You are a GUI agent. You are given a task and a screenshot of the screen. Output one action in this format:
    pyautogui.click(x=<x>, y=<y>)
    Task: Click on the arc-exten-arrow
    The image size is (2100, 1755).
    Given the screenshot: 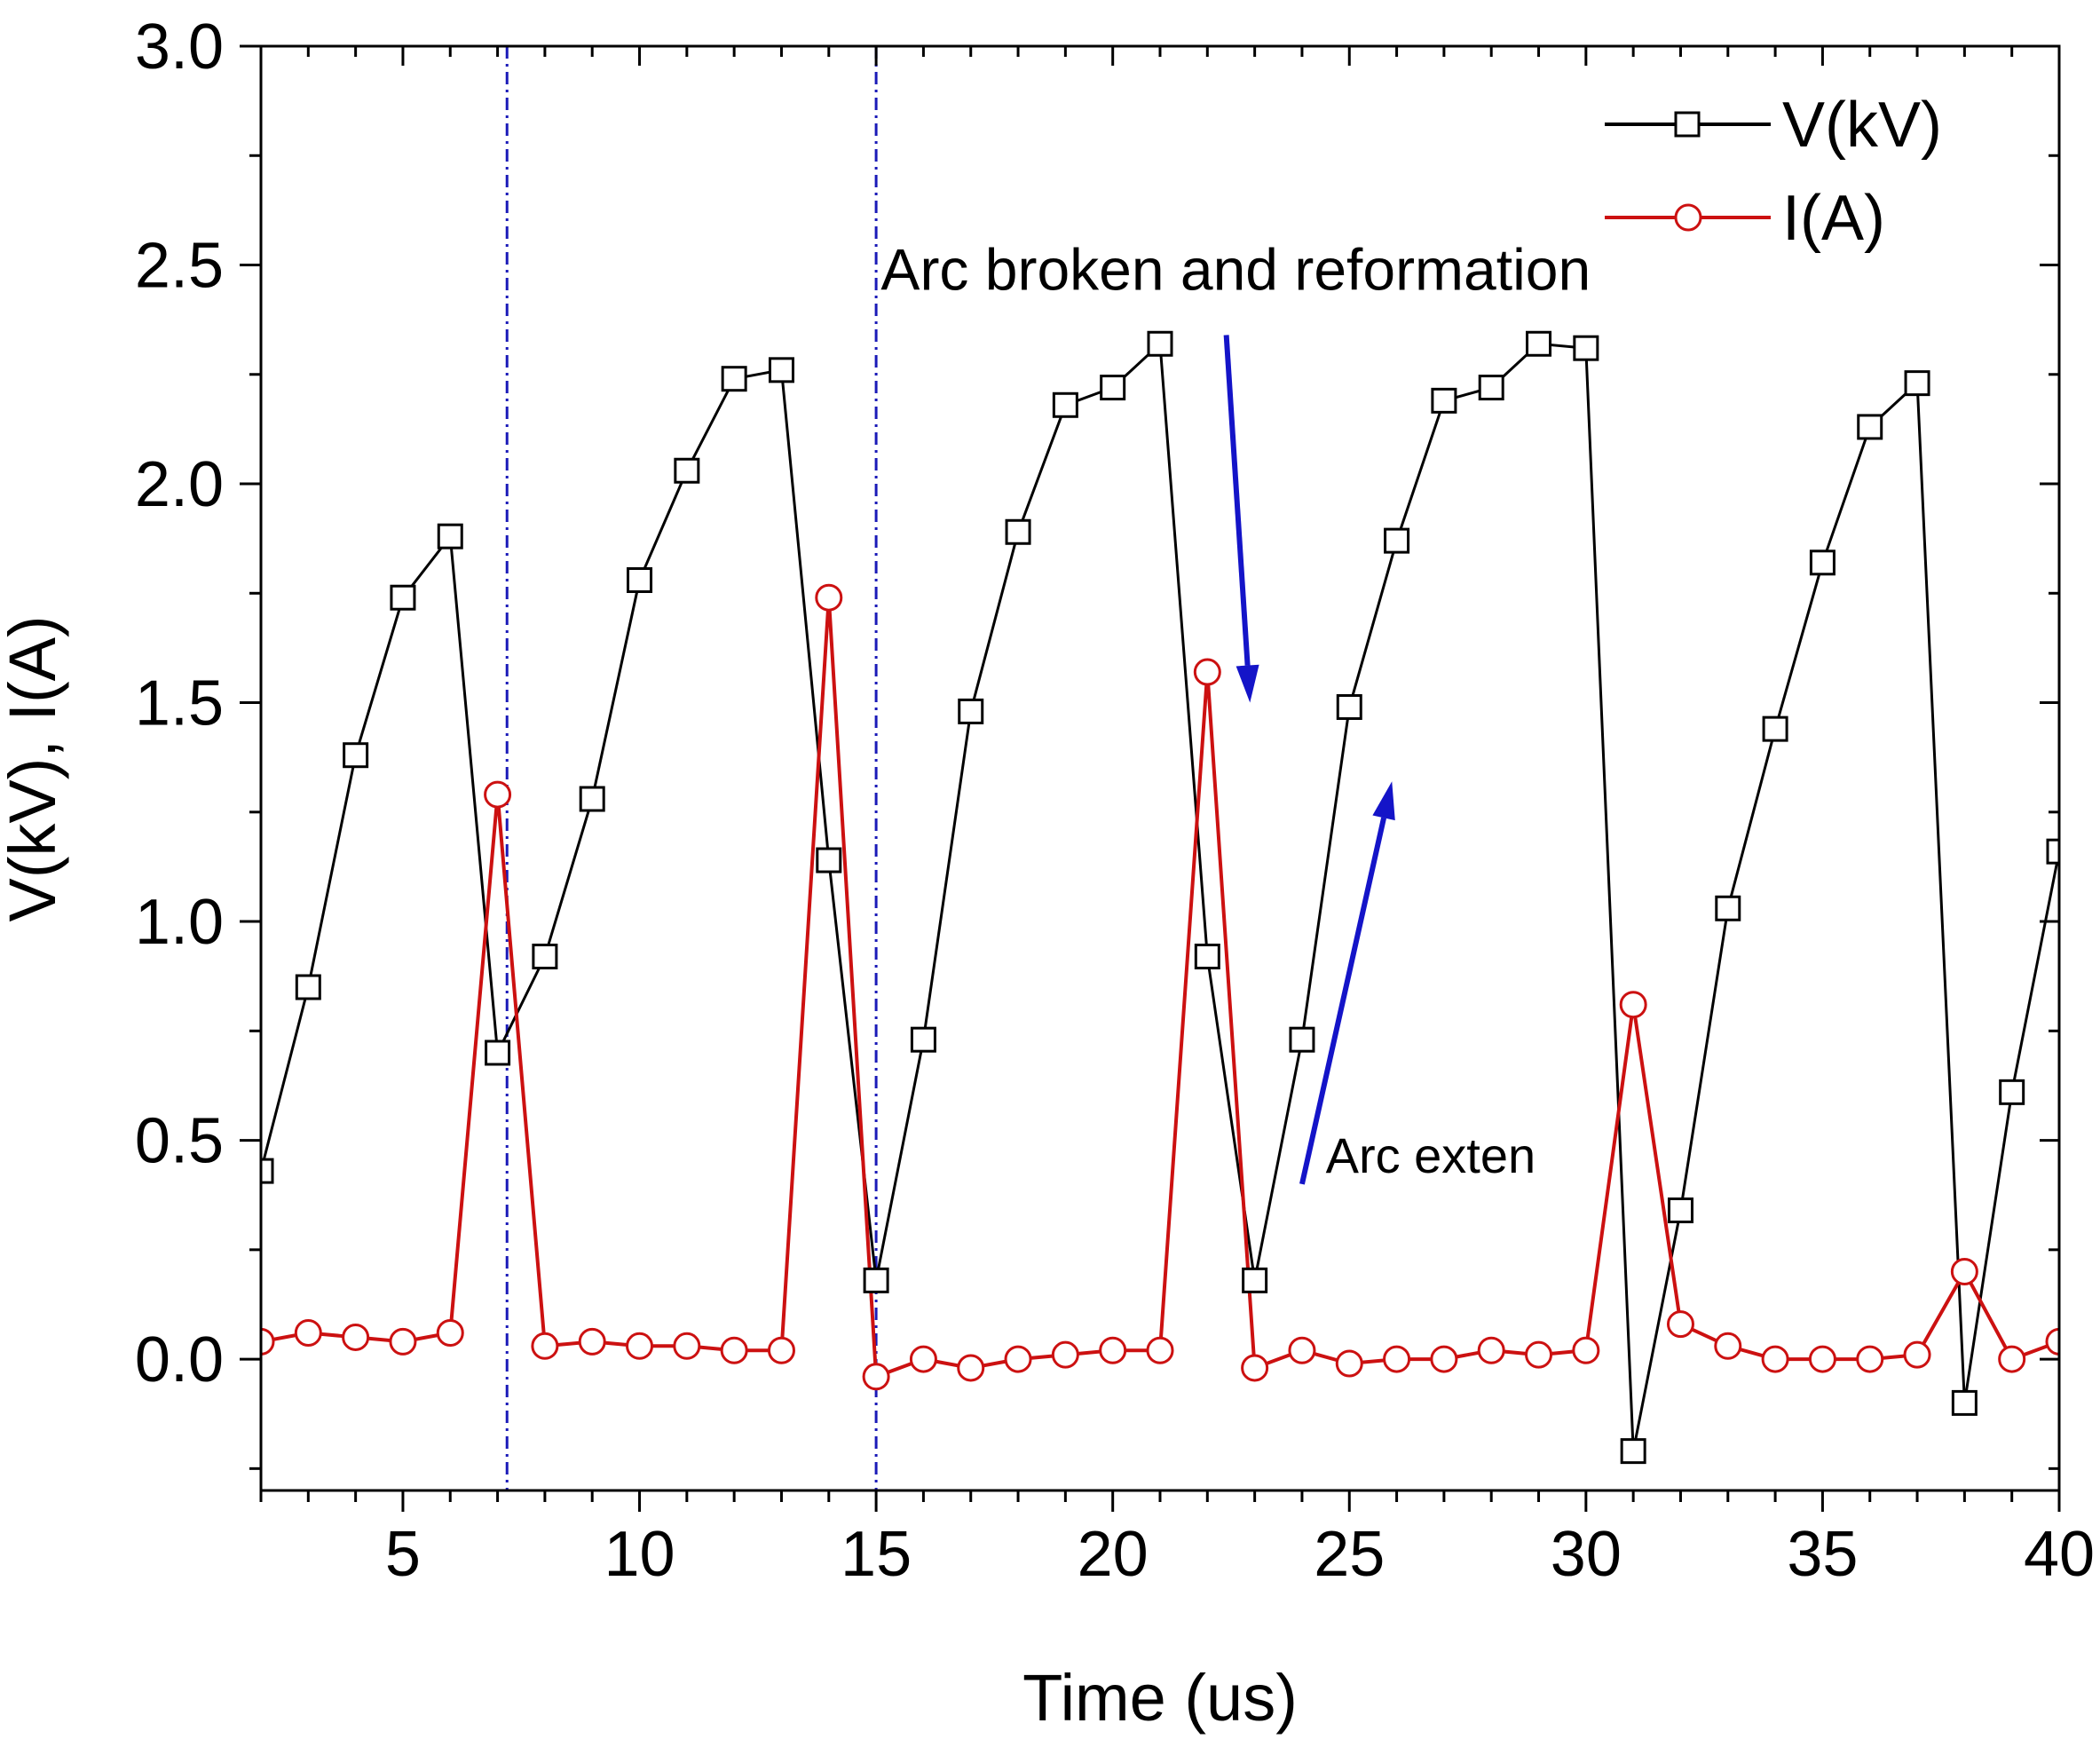 What is the action you would take?
    pyautogui.click(x=1343, y=1001)
    